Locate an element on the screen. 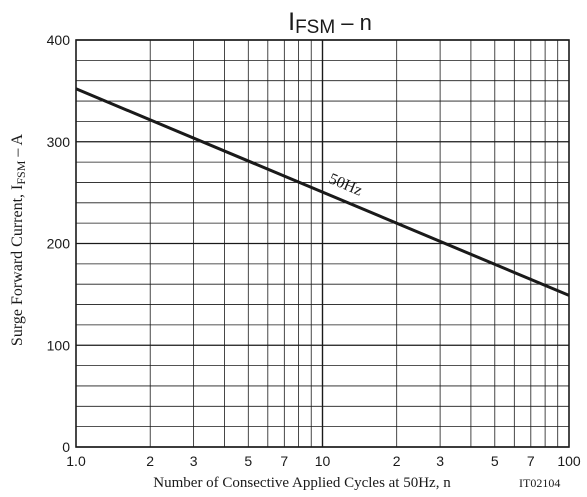  document-code: IT02104 is located at coordinates (539, 483).